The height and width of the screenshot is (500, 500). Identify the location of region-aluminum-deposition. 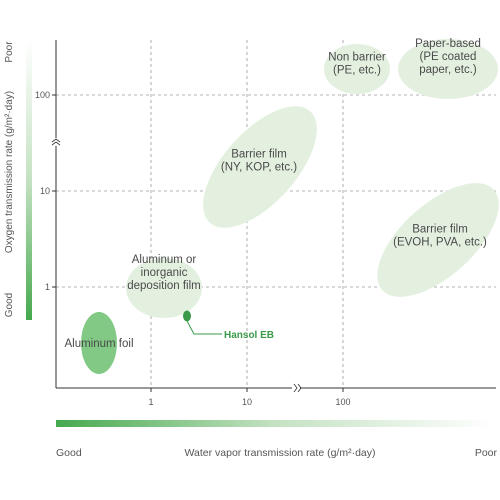
(164, 288).